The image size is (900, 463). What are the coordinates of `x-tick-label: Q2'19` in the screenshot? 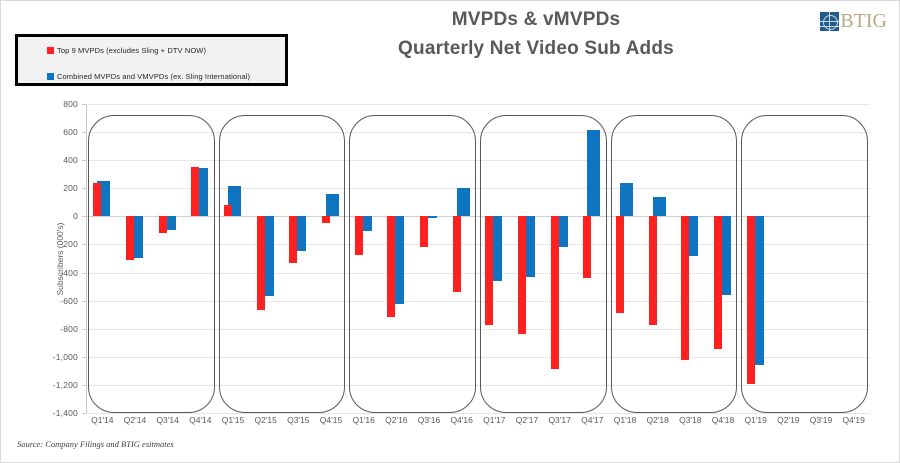 It's located at (788, 420).